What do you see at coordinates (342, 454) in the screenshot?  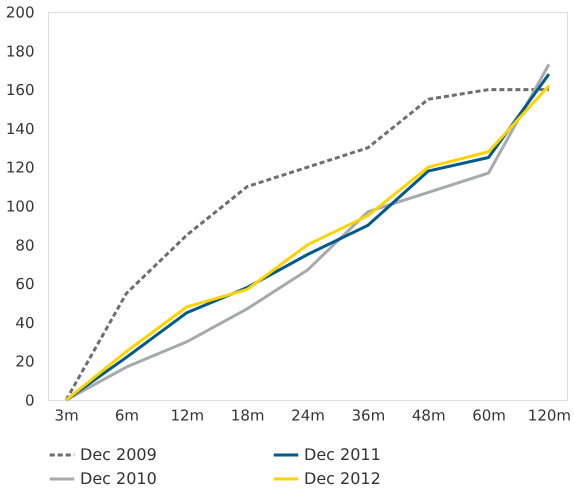 I see `legend-label: Dec 2011` at bounding box center [342, 454].